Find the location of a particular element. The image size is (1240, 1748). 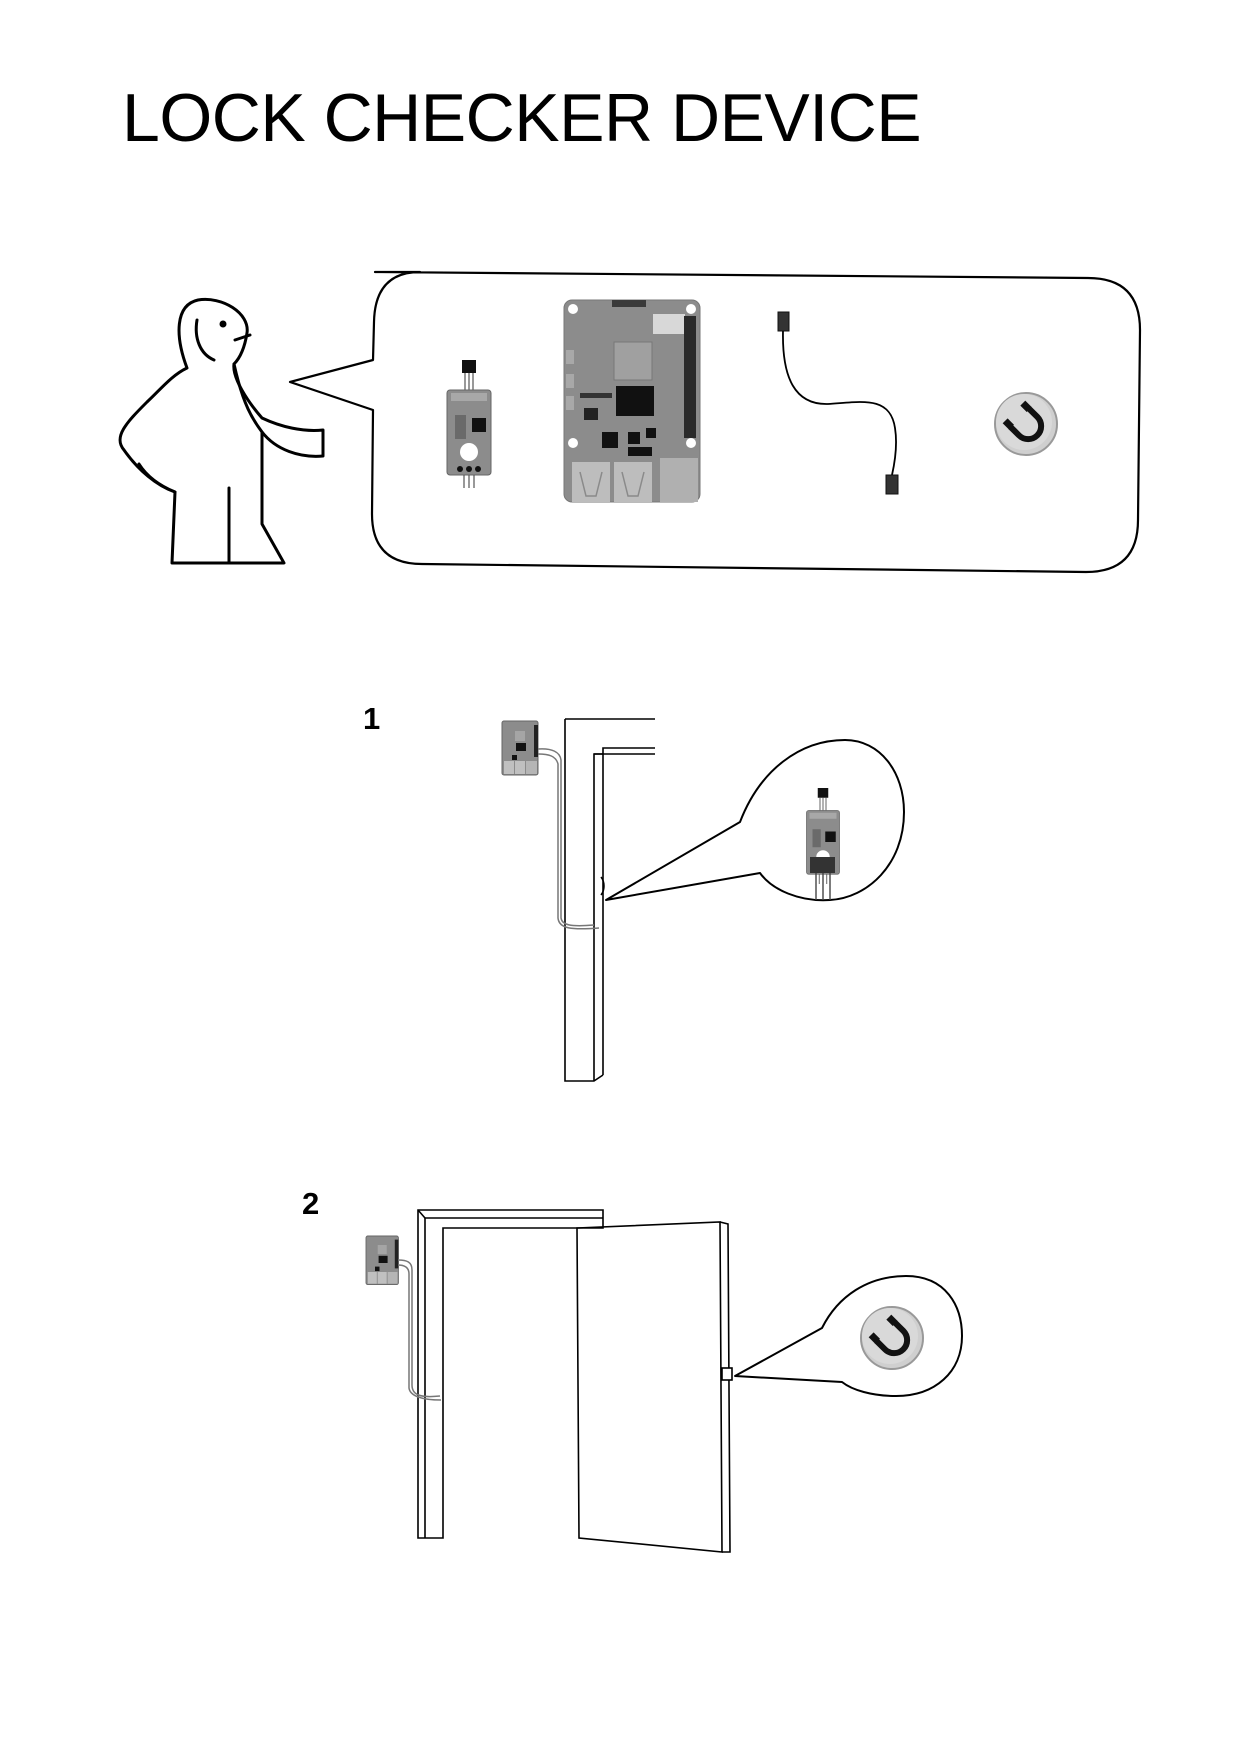

page-title: LOCK CHECKER DEVICE is located at coordinates (522, 118).